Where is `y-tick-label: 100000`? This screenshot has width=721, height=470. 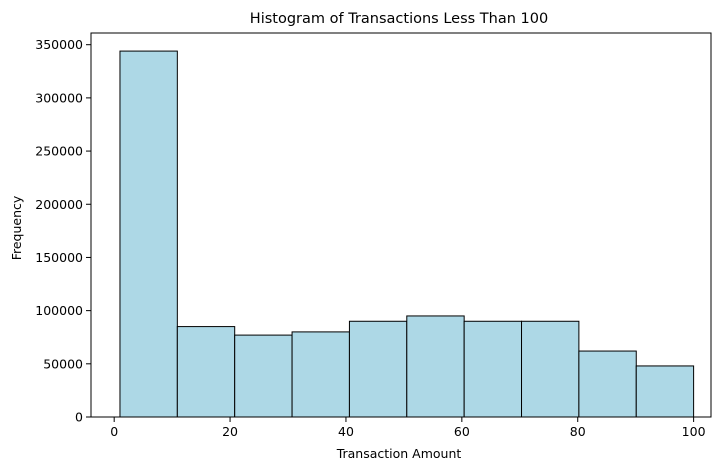
y-tick-label: 100000 is located at coordinates (59, 310).